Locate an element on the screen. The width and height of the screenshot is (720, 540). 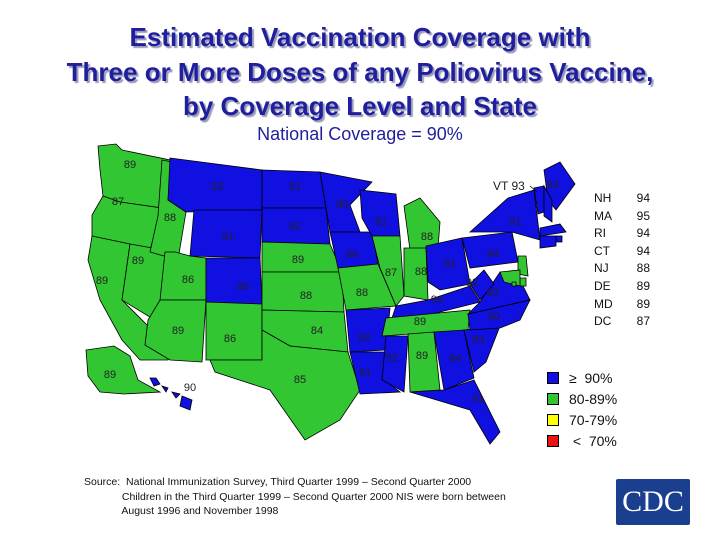
state-value-wv: 92 is located at coordinates (472, 283).